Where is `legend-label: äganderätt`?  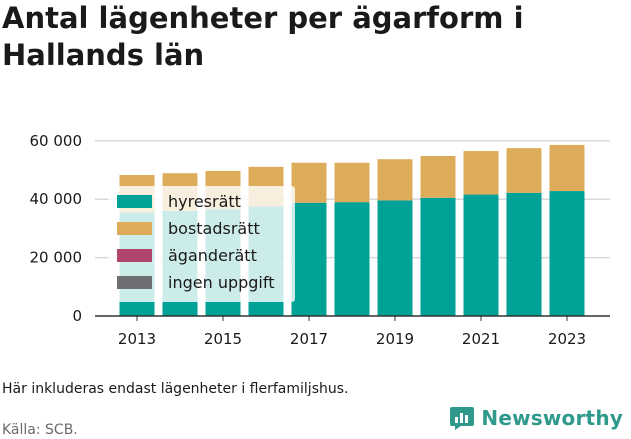 legend-label: äganderätt is located at coordinates (212, 255).